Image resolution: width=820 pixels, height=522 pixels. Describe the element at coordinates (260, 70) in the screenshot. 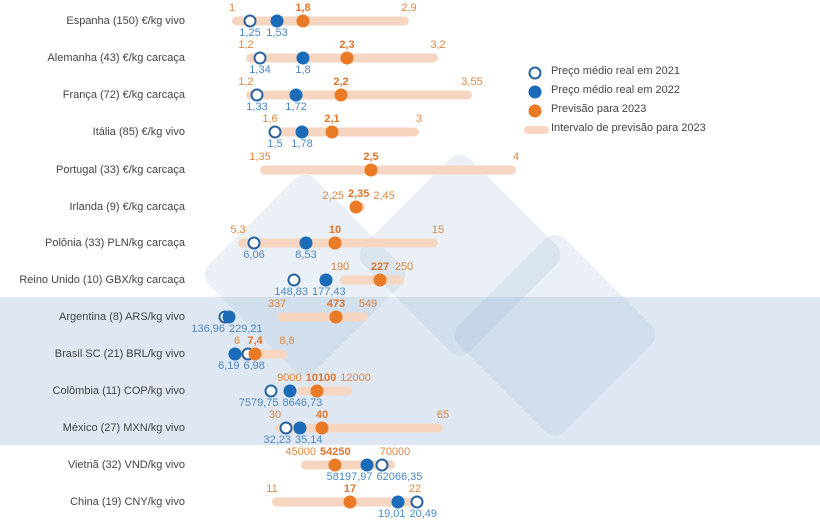

I see `price-2021-label: 1,34` at that location.